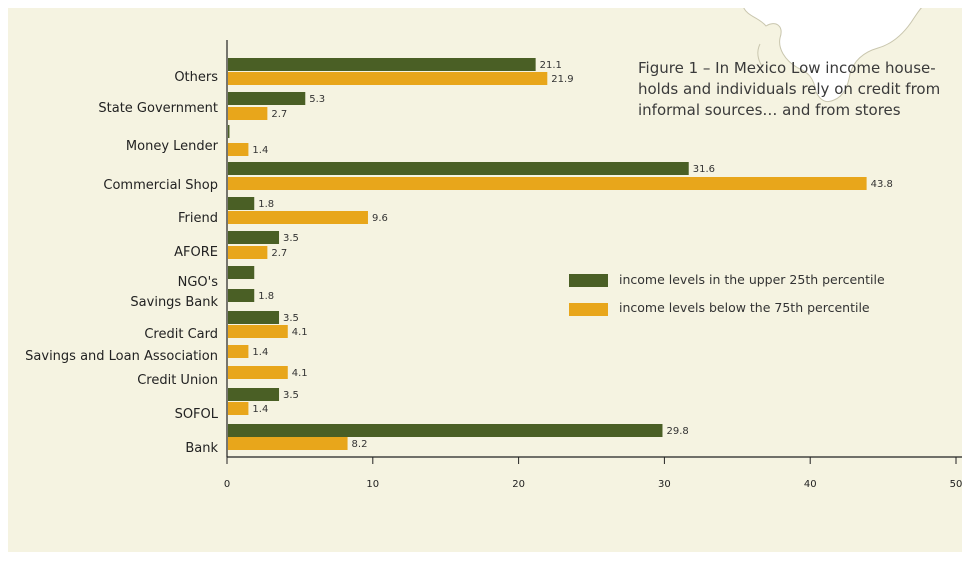 The image size is (962, 563). I want to click on value-label-below-75-money-lender: 1.4, so click(260, 150).